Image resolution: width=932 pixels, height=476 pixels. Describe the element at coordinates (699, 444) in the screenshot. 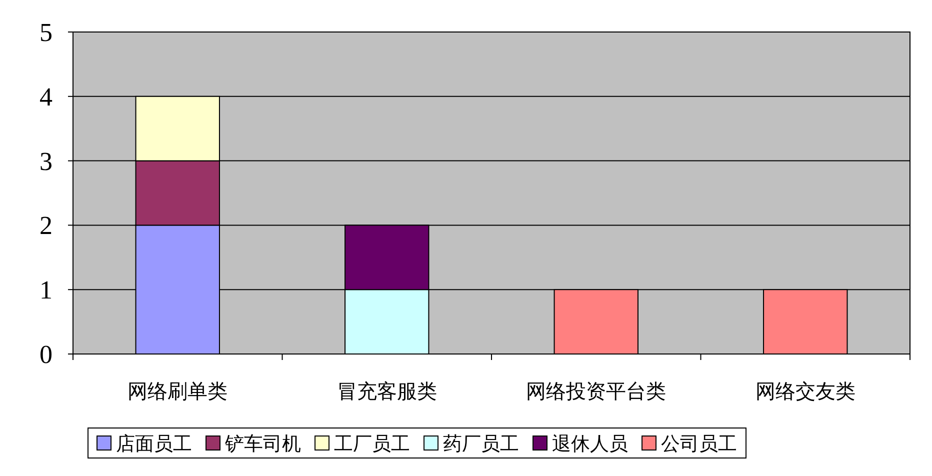

I see `legend-label: 公司员工` at that location.